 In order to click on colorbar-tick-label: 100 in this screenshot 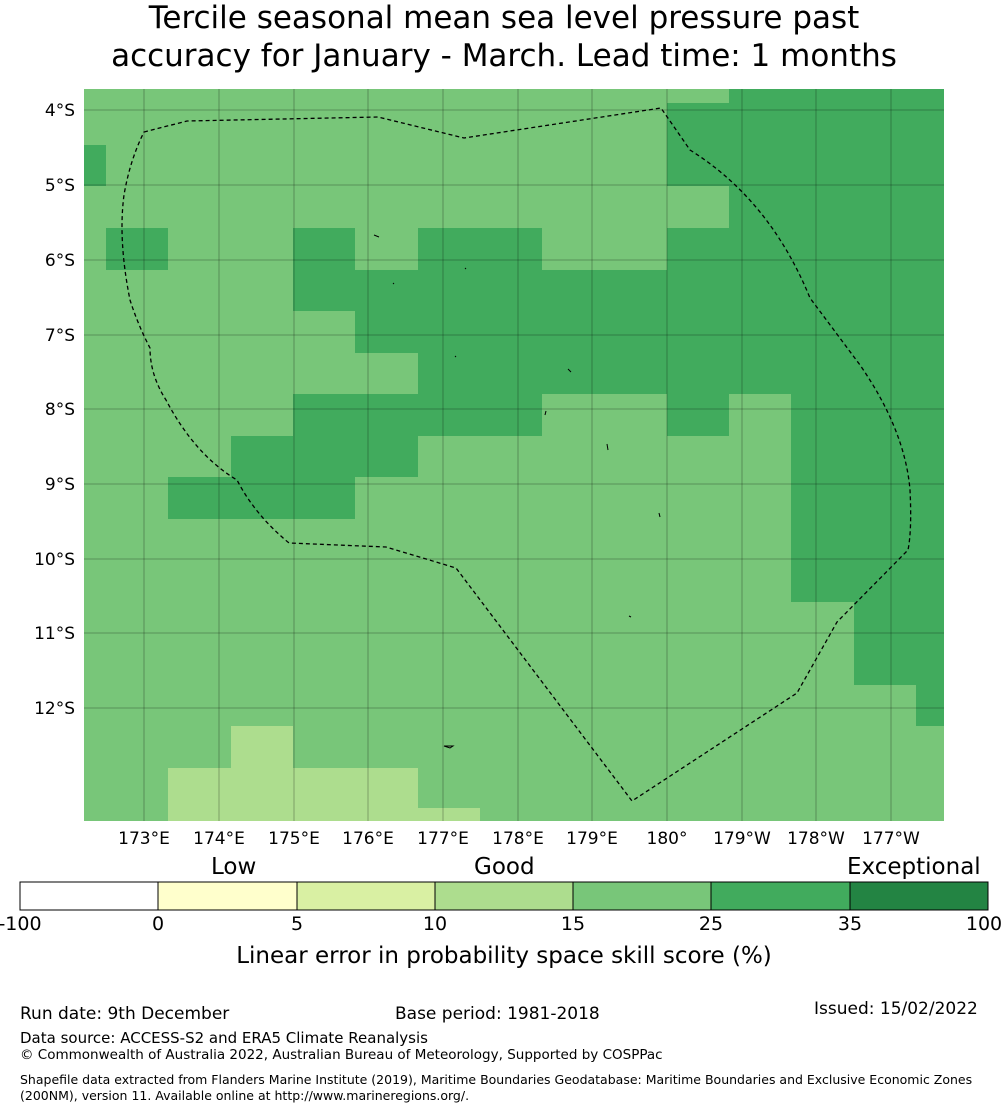, I will do `click(984, 924)`.